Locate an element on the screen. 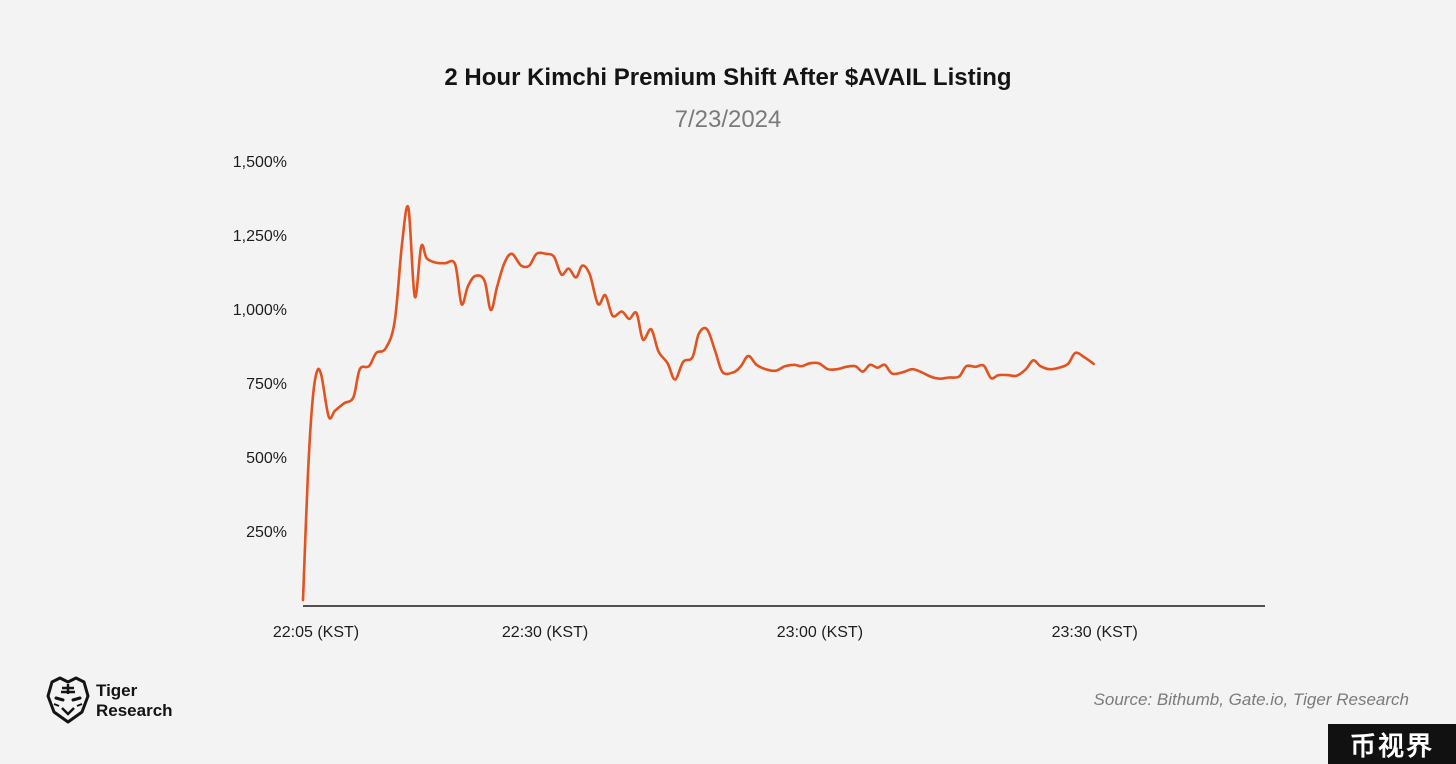  tiger-research-logo: Tiger Research is located at coordinates (116, 701).